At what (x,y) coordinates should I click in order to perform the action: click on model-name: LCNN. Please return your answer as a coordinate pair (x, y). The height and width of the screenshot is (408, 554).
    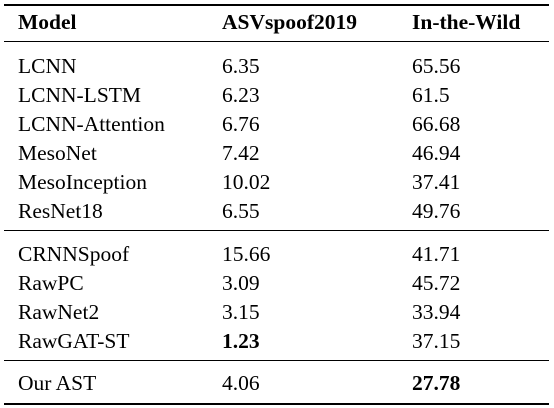
    Looking at the image, I should click on (47, 66).